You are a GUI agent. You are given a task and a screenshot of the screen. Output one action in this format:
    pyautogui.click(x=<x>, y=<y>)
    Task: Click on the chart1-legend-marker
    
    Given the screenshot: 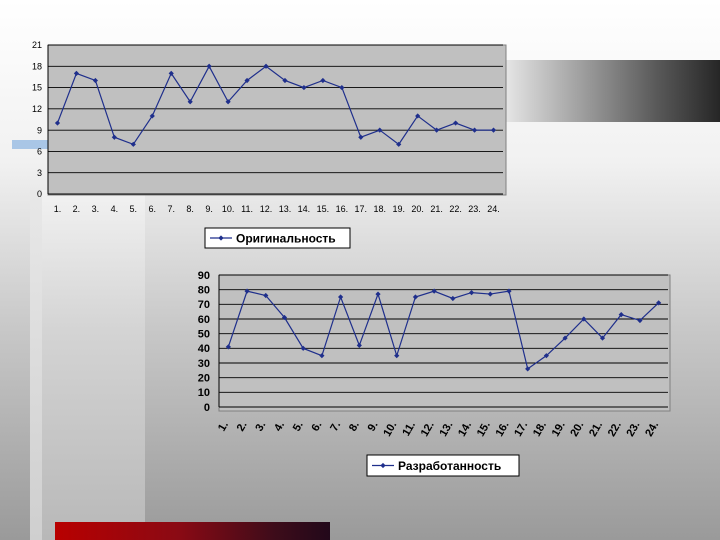 What is the action you would take?
    pyautogui.click(x=221, y=238)
    